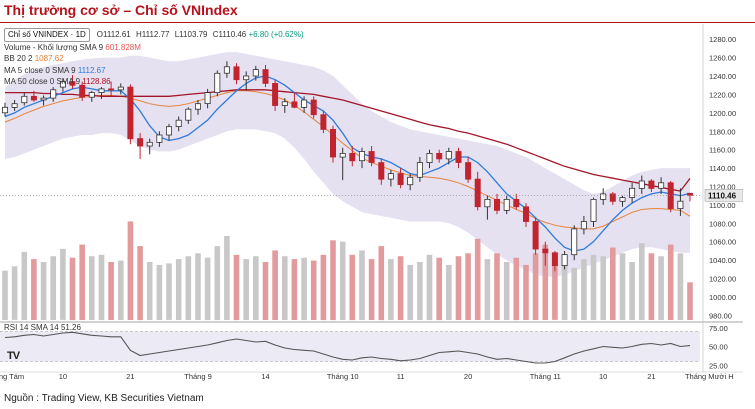  I want to click on x-tick-label: 20, so click(468, 376).